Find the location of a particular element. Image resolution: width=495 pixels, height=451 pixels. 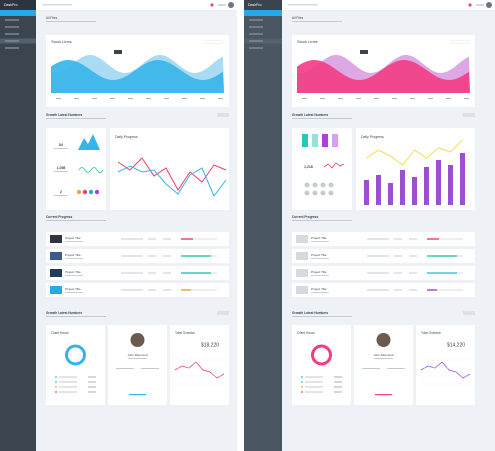

mini-bar is located at coordinates (315, 140).